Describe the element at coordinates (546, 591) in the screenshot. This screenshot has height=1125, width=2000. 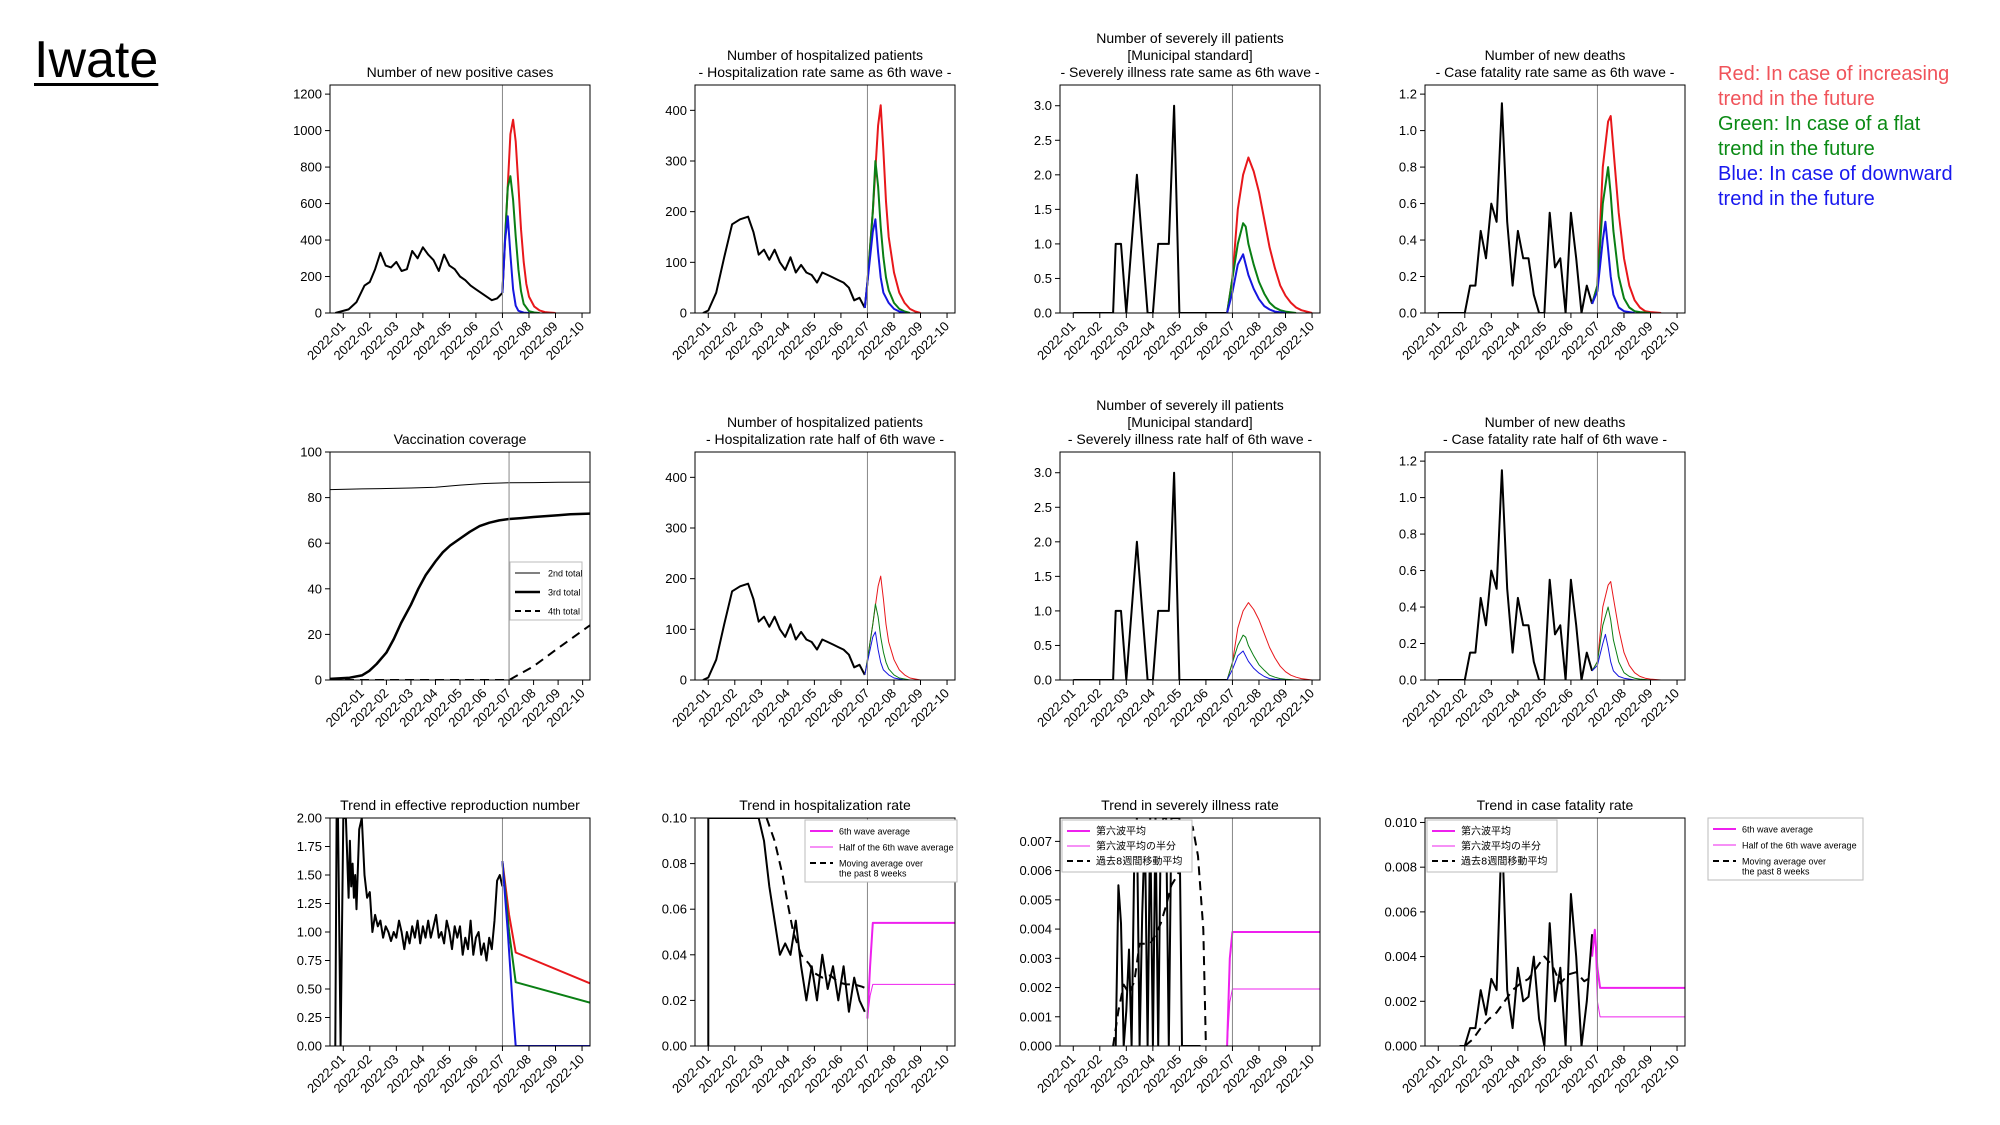
I see `chart-legend: 2nd total 3rd total 4th total` at that location.